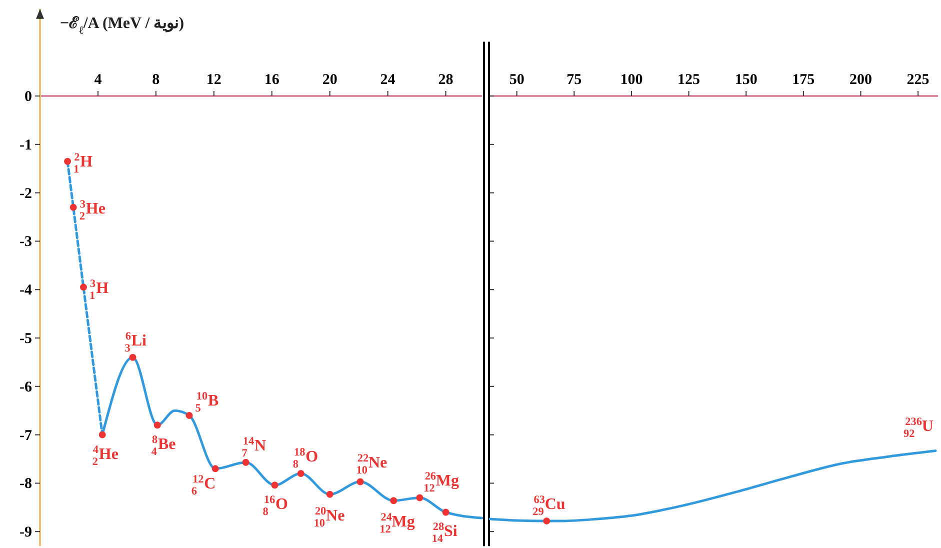  I want to click on y-tick-label: -8, so click(26, 484).